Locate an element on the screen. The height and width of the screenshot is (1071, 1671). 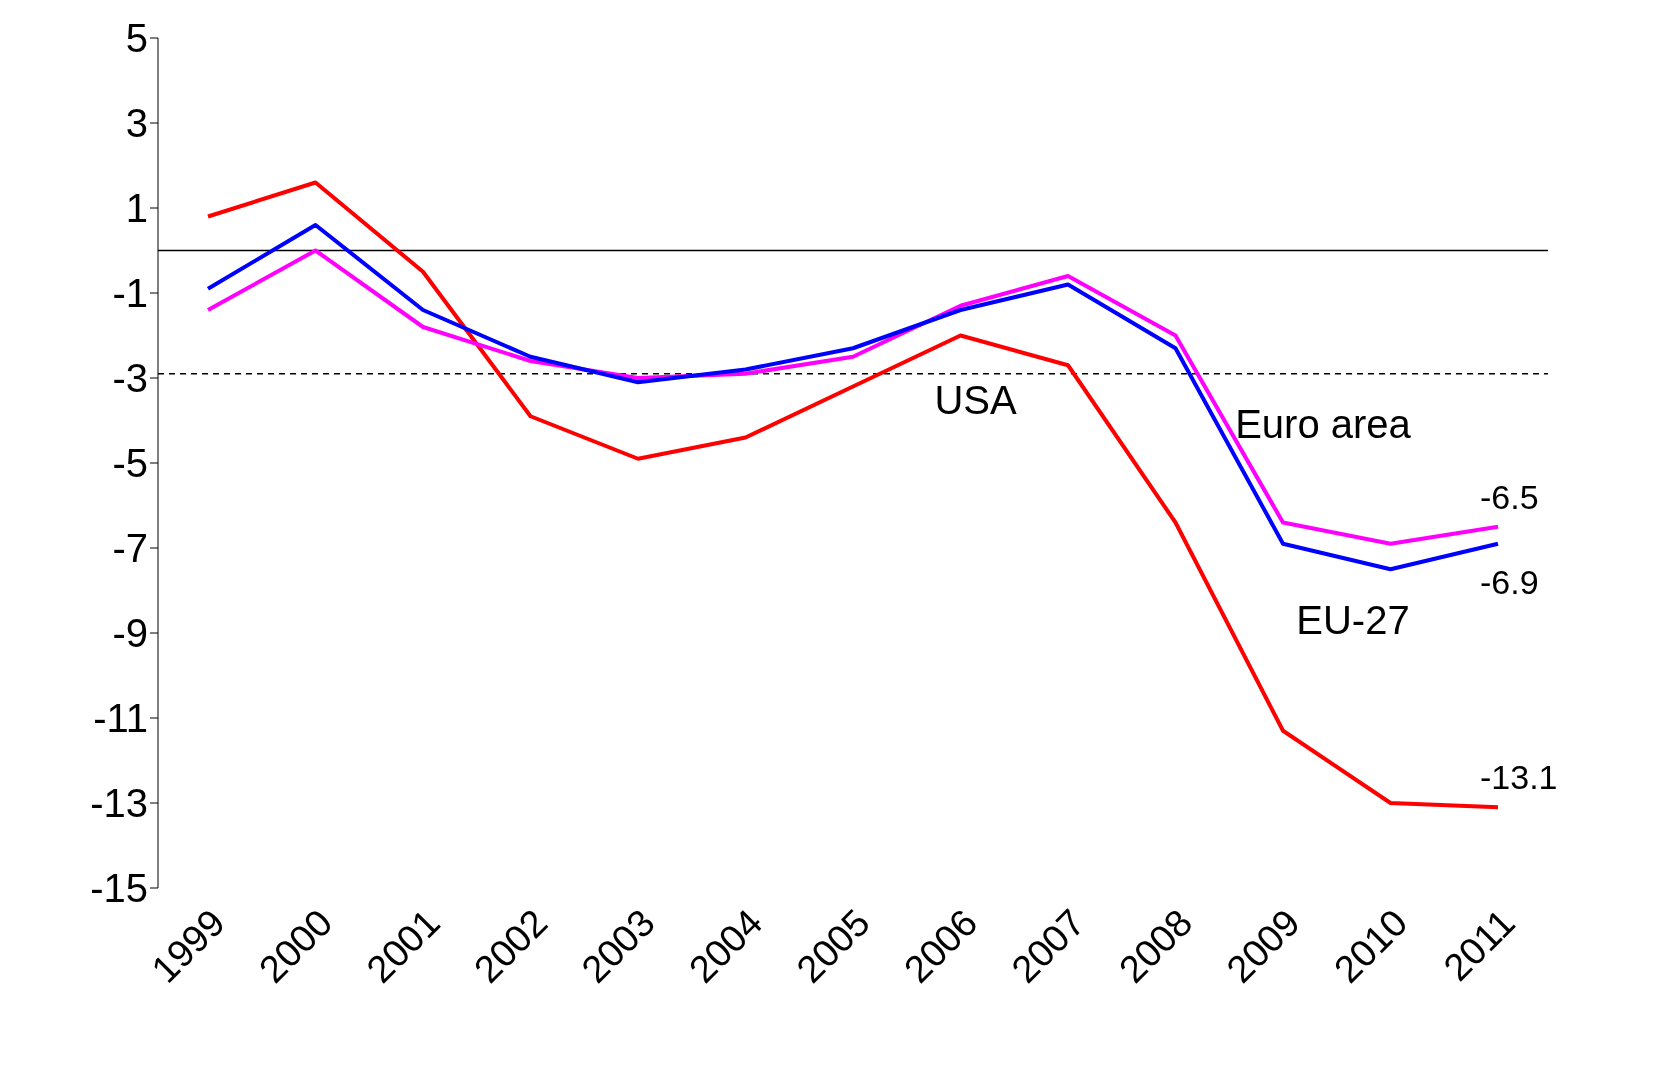
y-tick-label: -3 is located at coordinates (130, 378).